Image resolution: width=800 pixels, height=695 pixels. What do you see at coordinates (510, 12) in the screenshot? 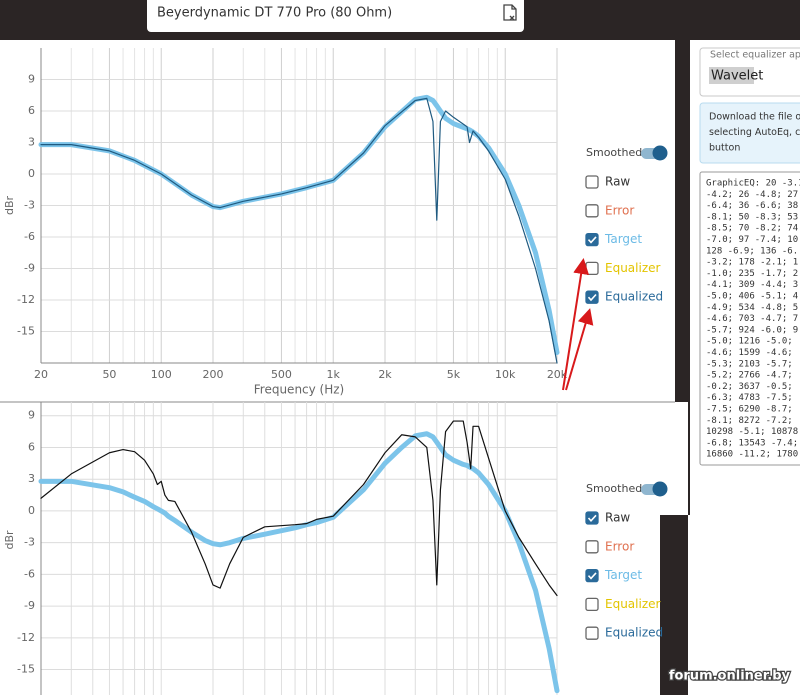
I see `file-icon` at bounding box center [510, 12].